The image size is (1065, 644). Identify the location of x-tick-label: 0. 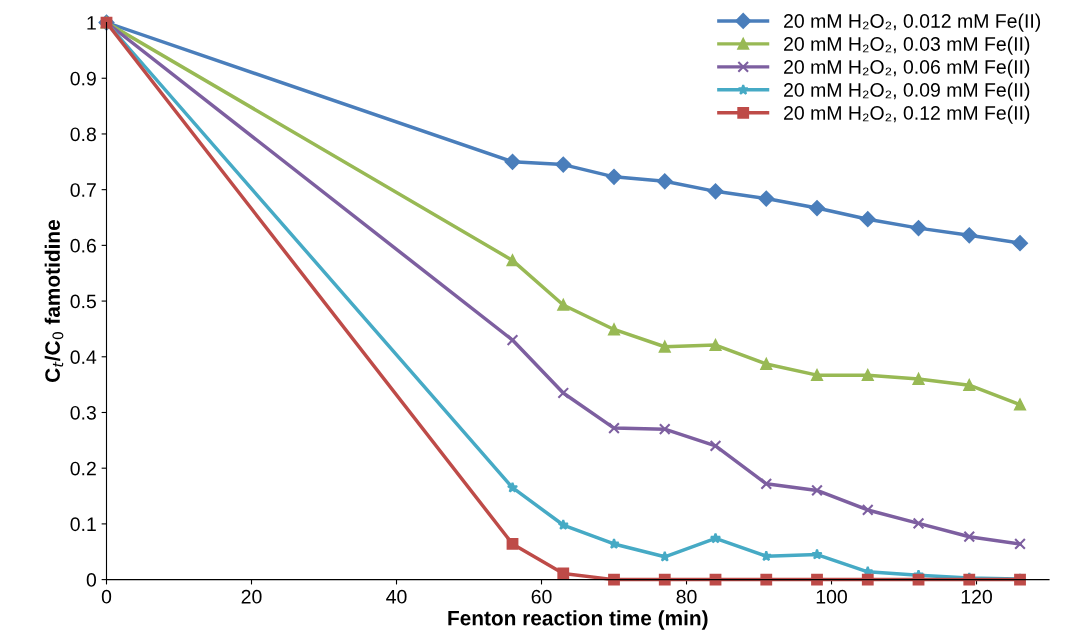
(106, 596).